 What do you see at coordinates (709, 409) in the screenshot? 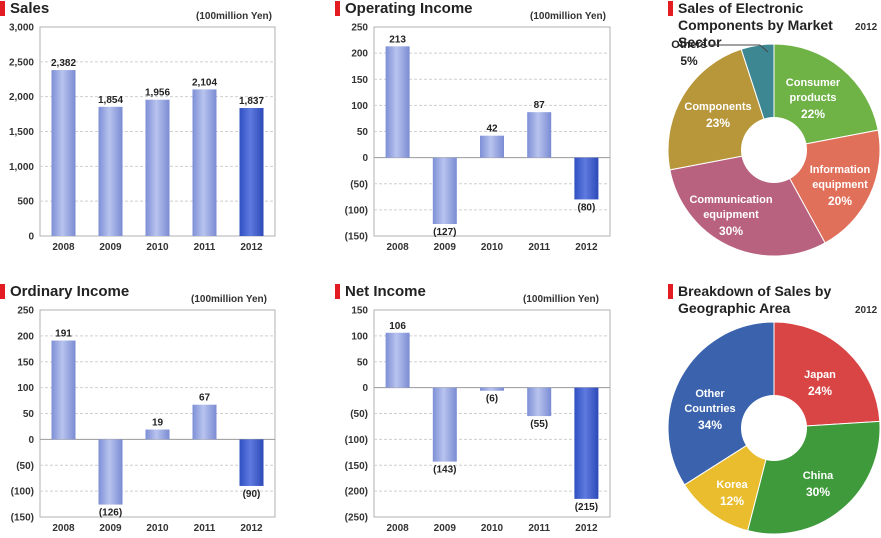
I see `slice-label: Countries` at bounding box center [709, 409].